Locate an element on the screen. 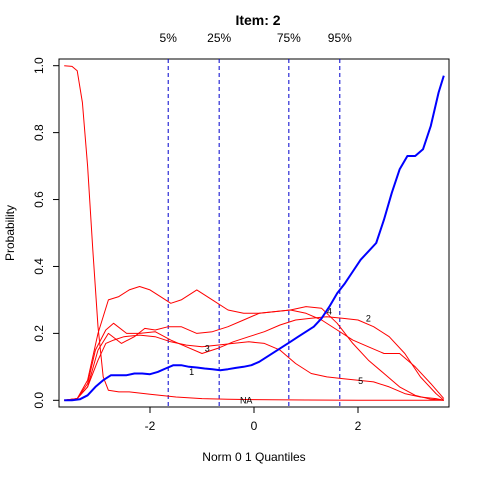  x-axis: -2 0 2 is located at coordinates (253, 420).